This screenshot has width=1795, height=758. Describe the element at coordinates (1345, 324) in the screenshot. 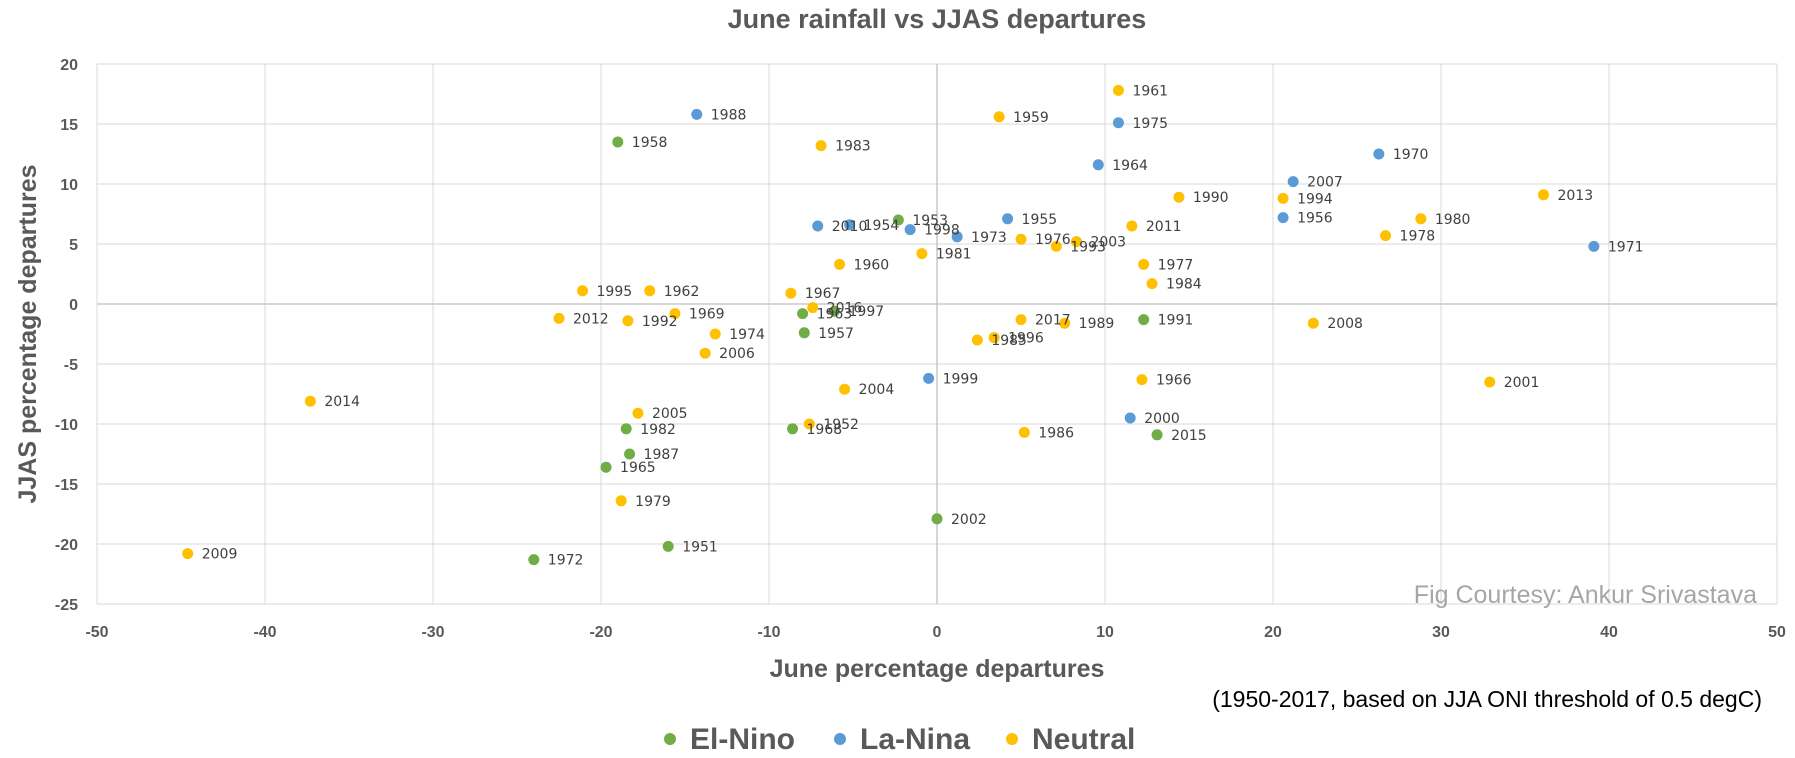

I see `data-label: 2008` at that location.